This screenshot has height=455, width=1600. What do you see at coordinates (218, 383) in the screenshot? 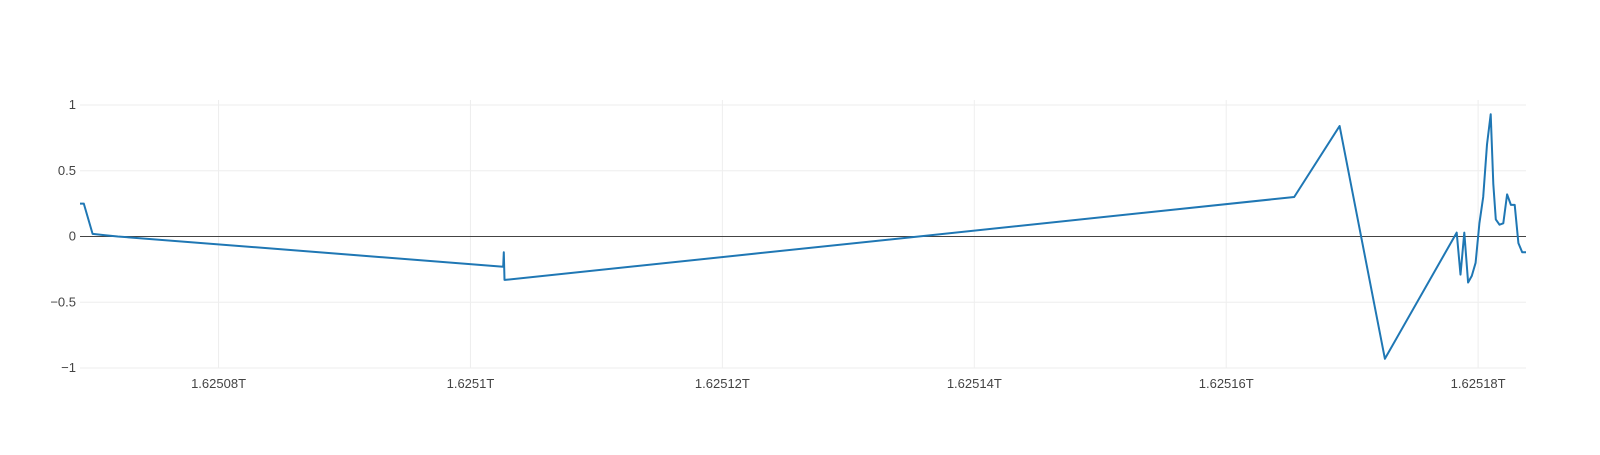
I see `x-tick-label: 1.62508T` at bounding box center [218, 383].